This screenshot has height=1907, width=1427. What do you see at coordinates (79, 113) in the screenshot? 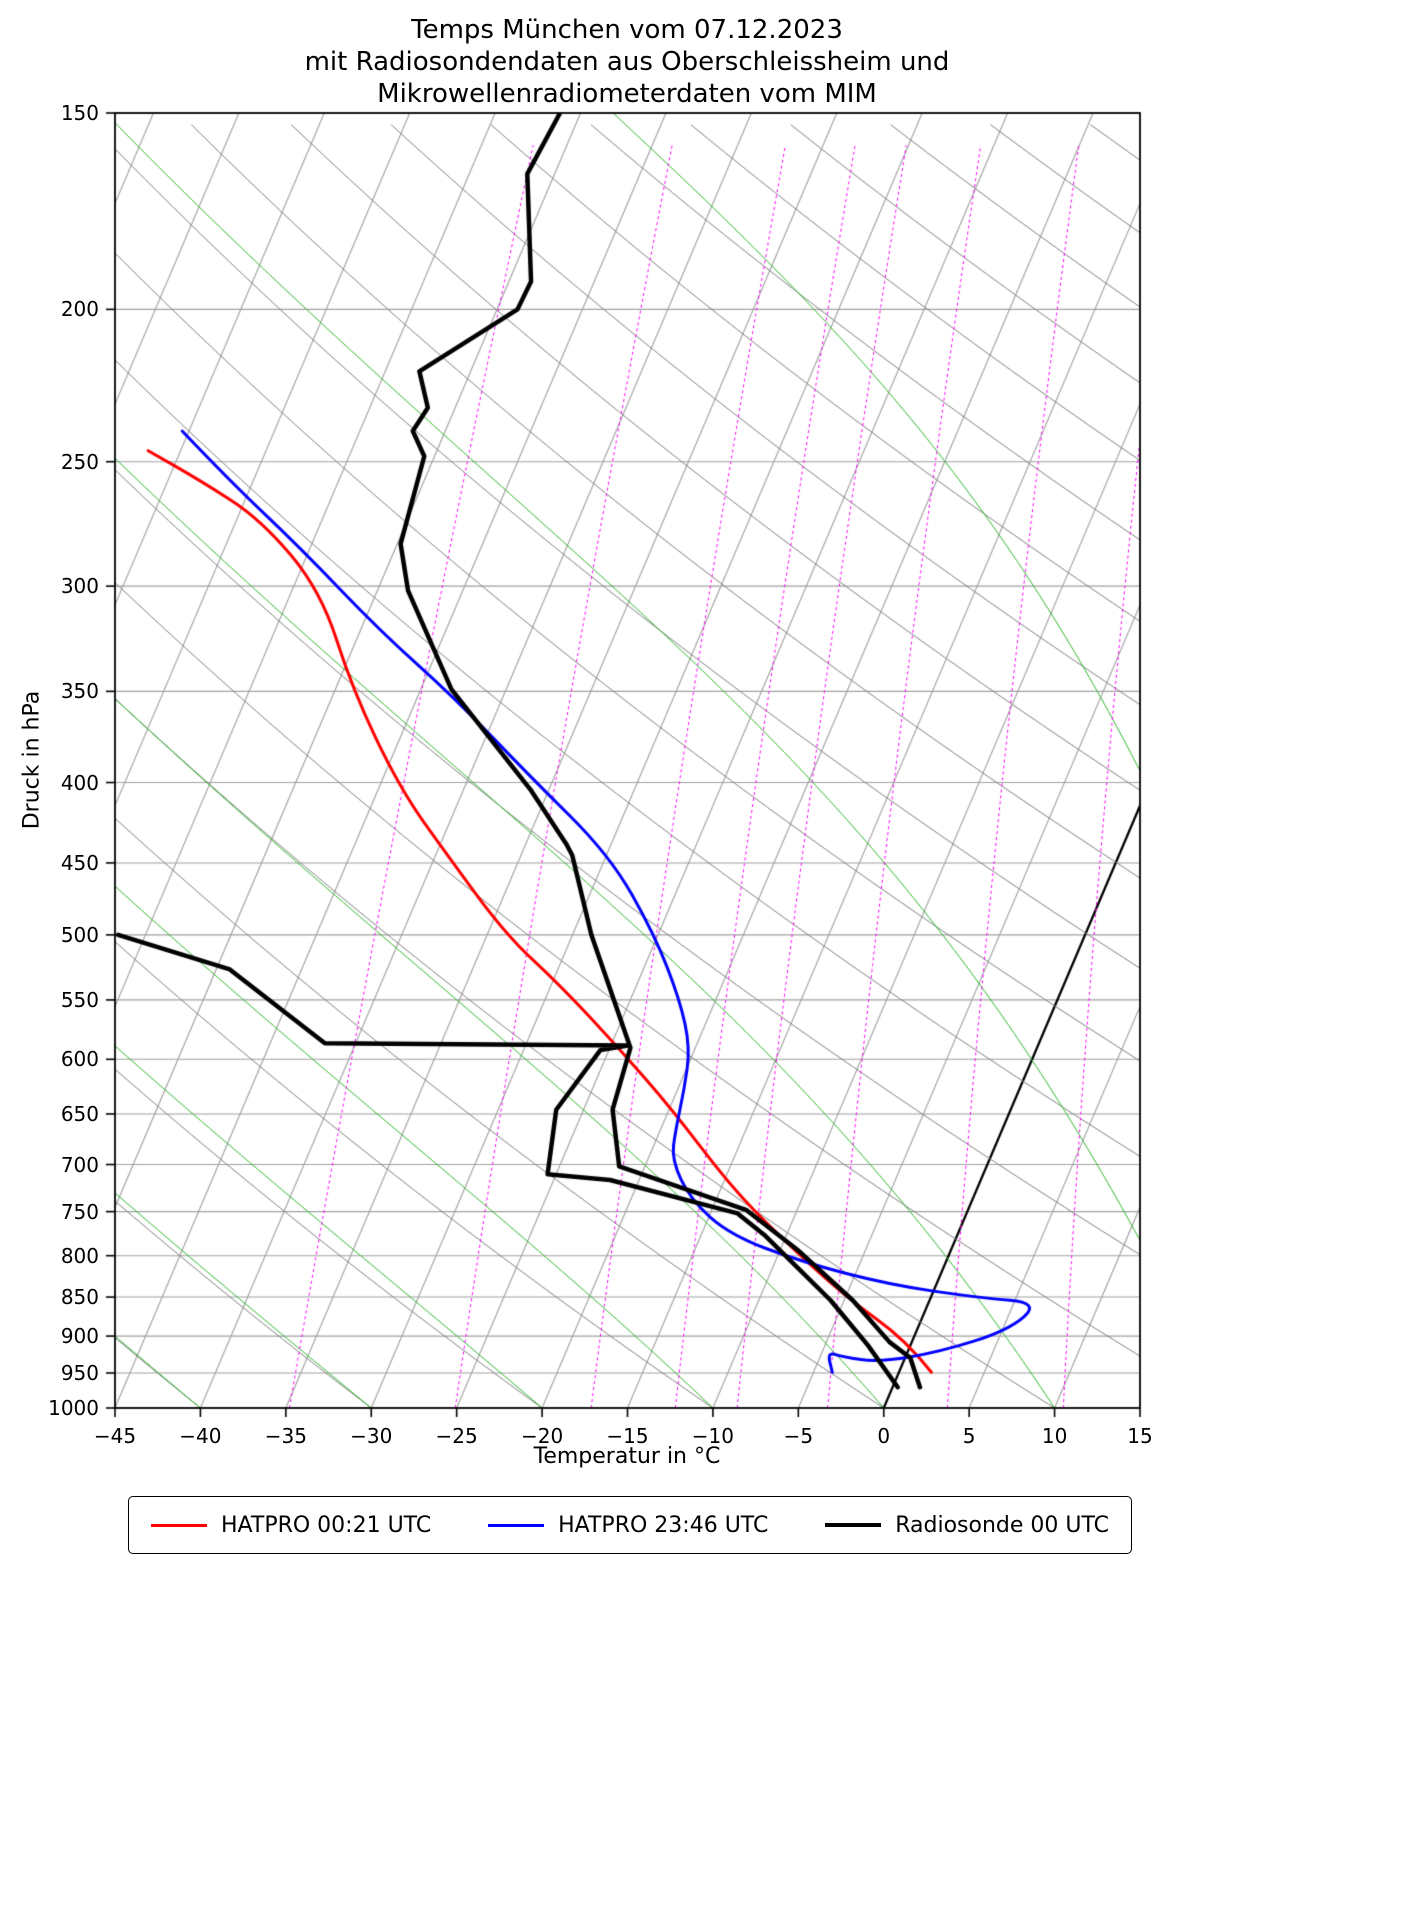
I see `y-tick-label: 150` at bounding box center [79, 113].